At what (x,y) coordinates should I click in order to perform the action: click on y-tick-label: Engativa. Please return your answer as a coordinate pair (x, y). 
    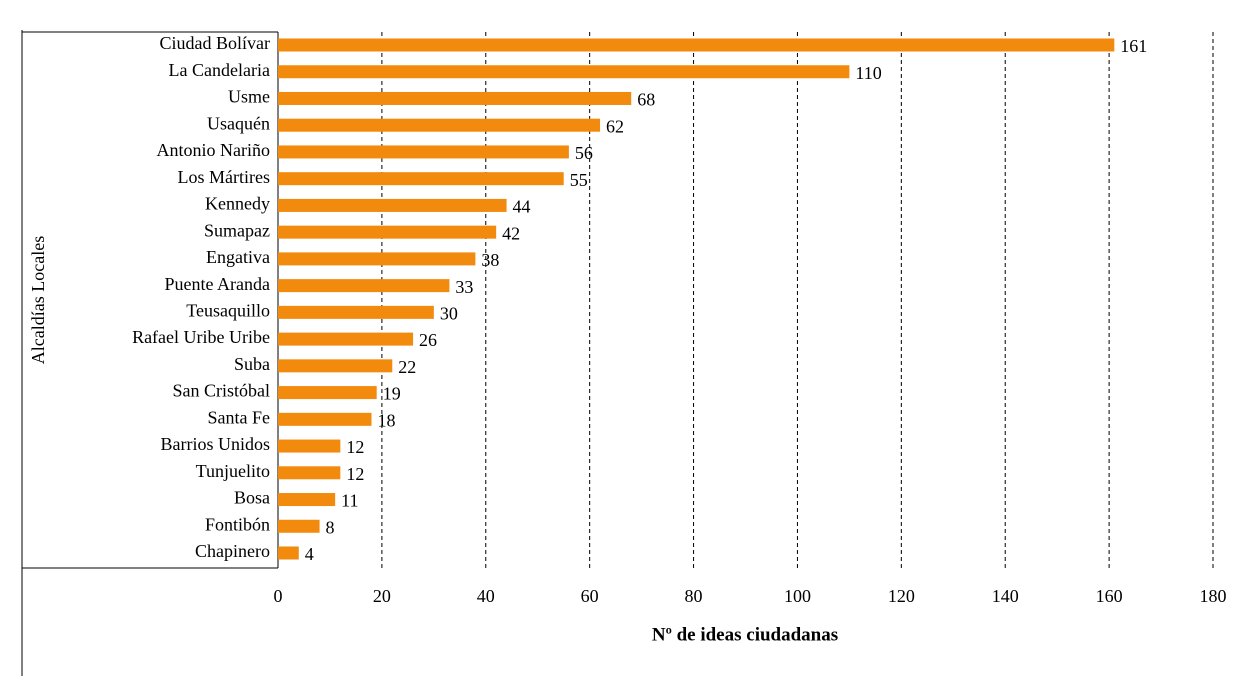
    Looking at the image, I should click on (238, 257).